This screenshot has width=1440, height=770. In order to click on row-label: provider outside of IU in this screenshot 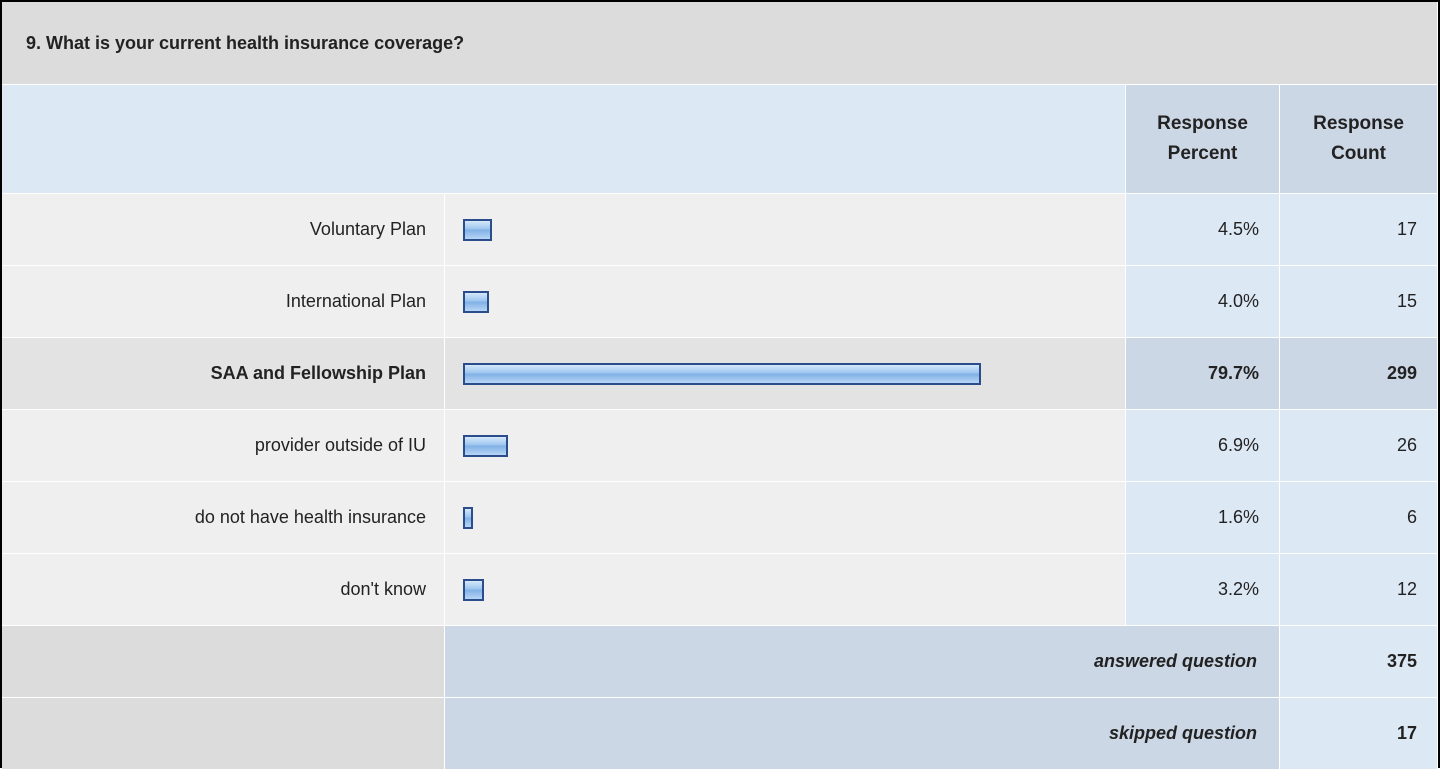, I will do `click(223, 446)`.